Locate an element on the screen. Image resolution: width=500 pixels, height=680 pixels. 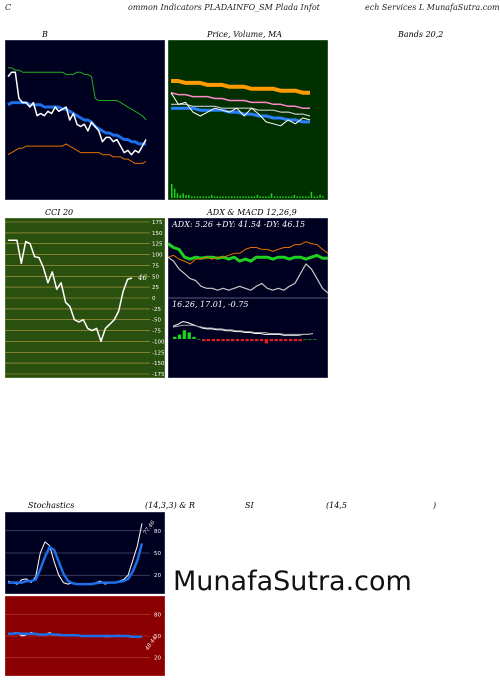
stoch-params: (14,3,3) & R is located at coordinates (170, 505).